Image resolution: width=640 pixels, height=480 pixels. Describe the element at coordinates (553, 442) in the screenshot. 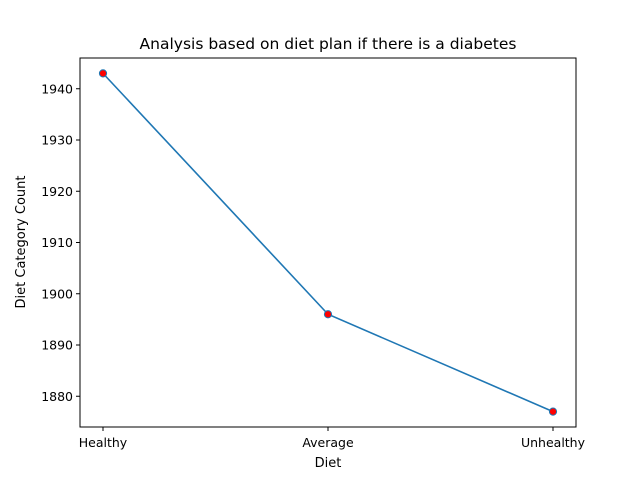

I see `x-tick-label: Unhealthy` at that location.